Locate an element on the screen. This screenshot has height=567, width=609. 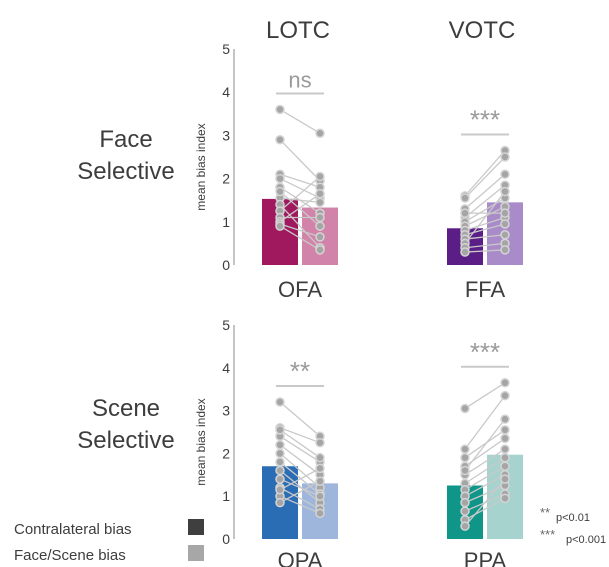
significance-key-label-2: p<0.001 is located at coordinates (586, 540).